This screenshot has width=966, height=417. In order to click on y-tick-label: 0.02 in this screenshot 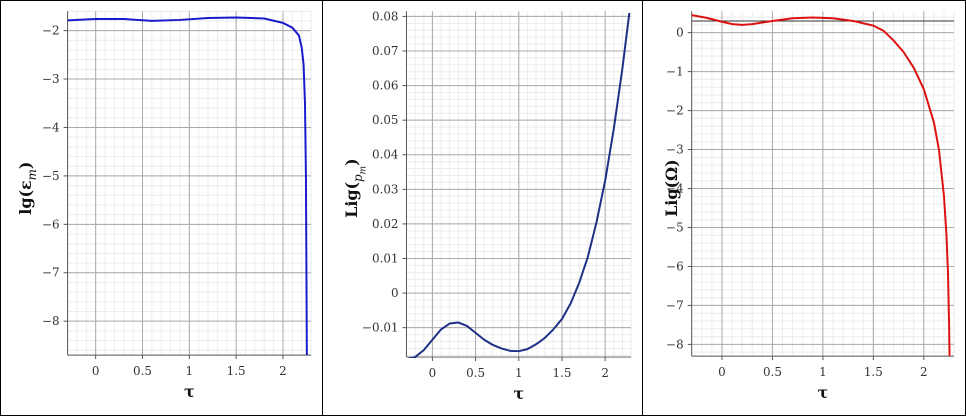, I will do `click(385, 224)`.